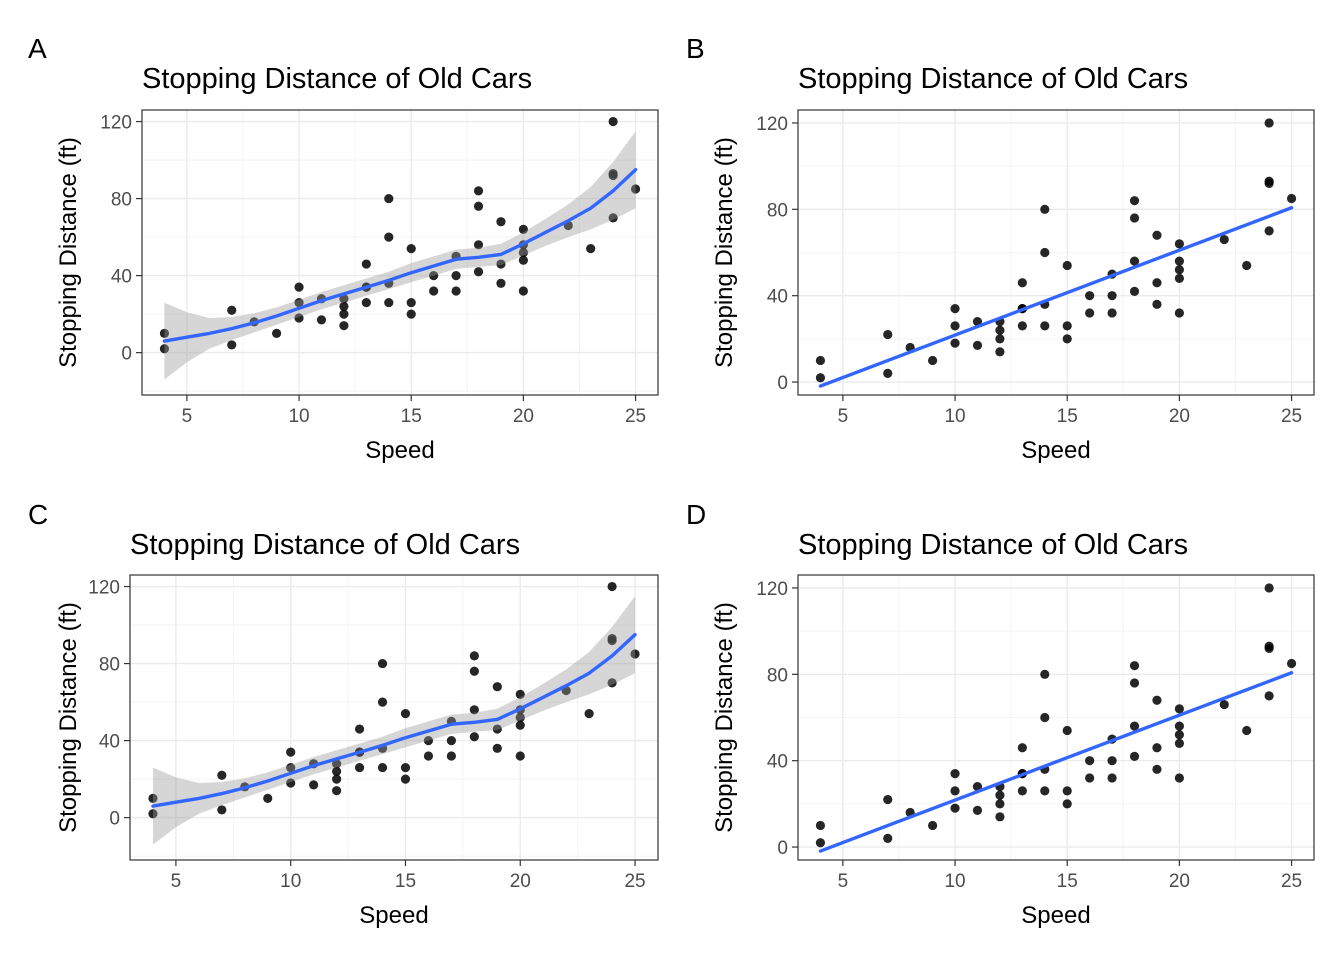 This screenshot has width=1344, height=960. Describe the element at coordinates (1179, 881) in the screenshot. I see `x-tick-label: 20` at that location.